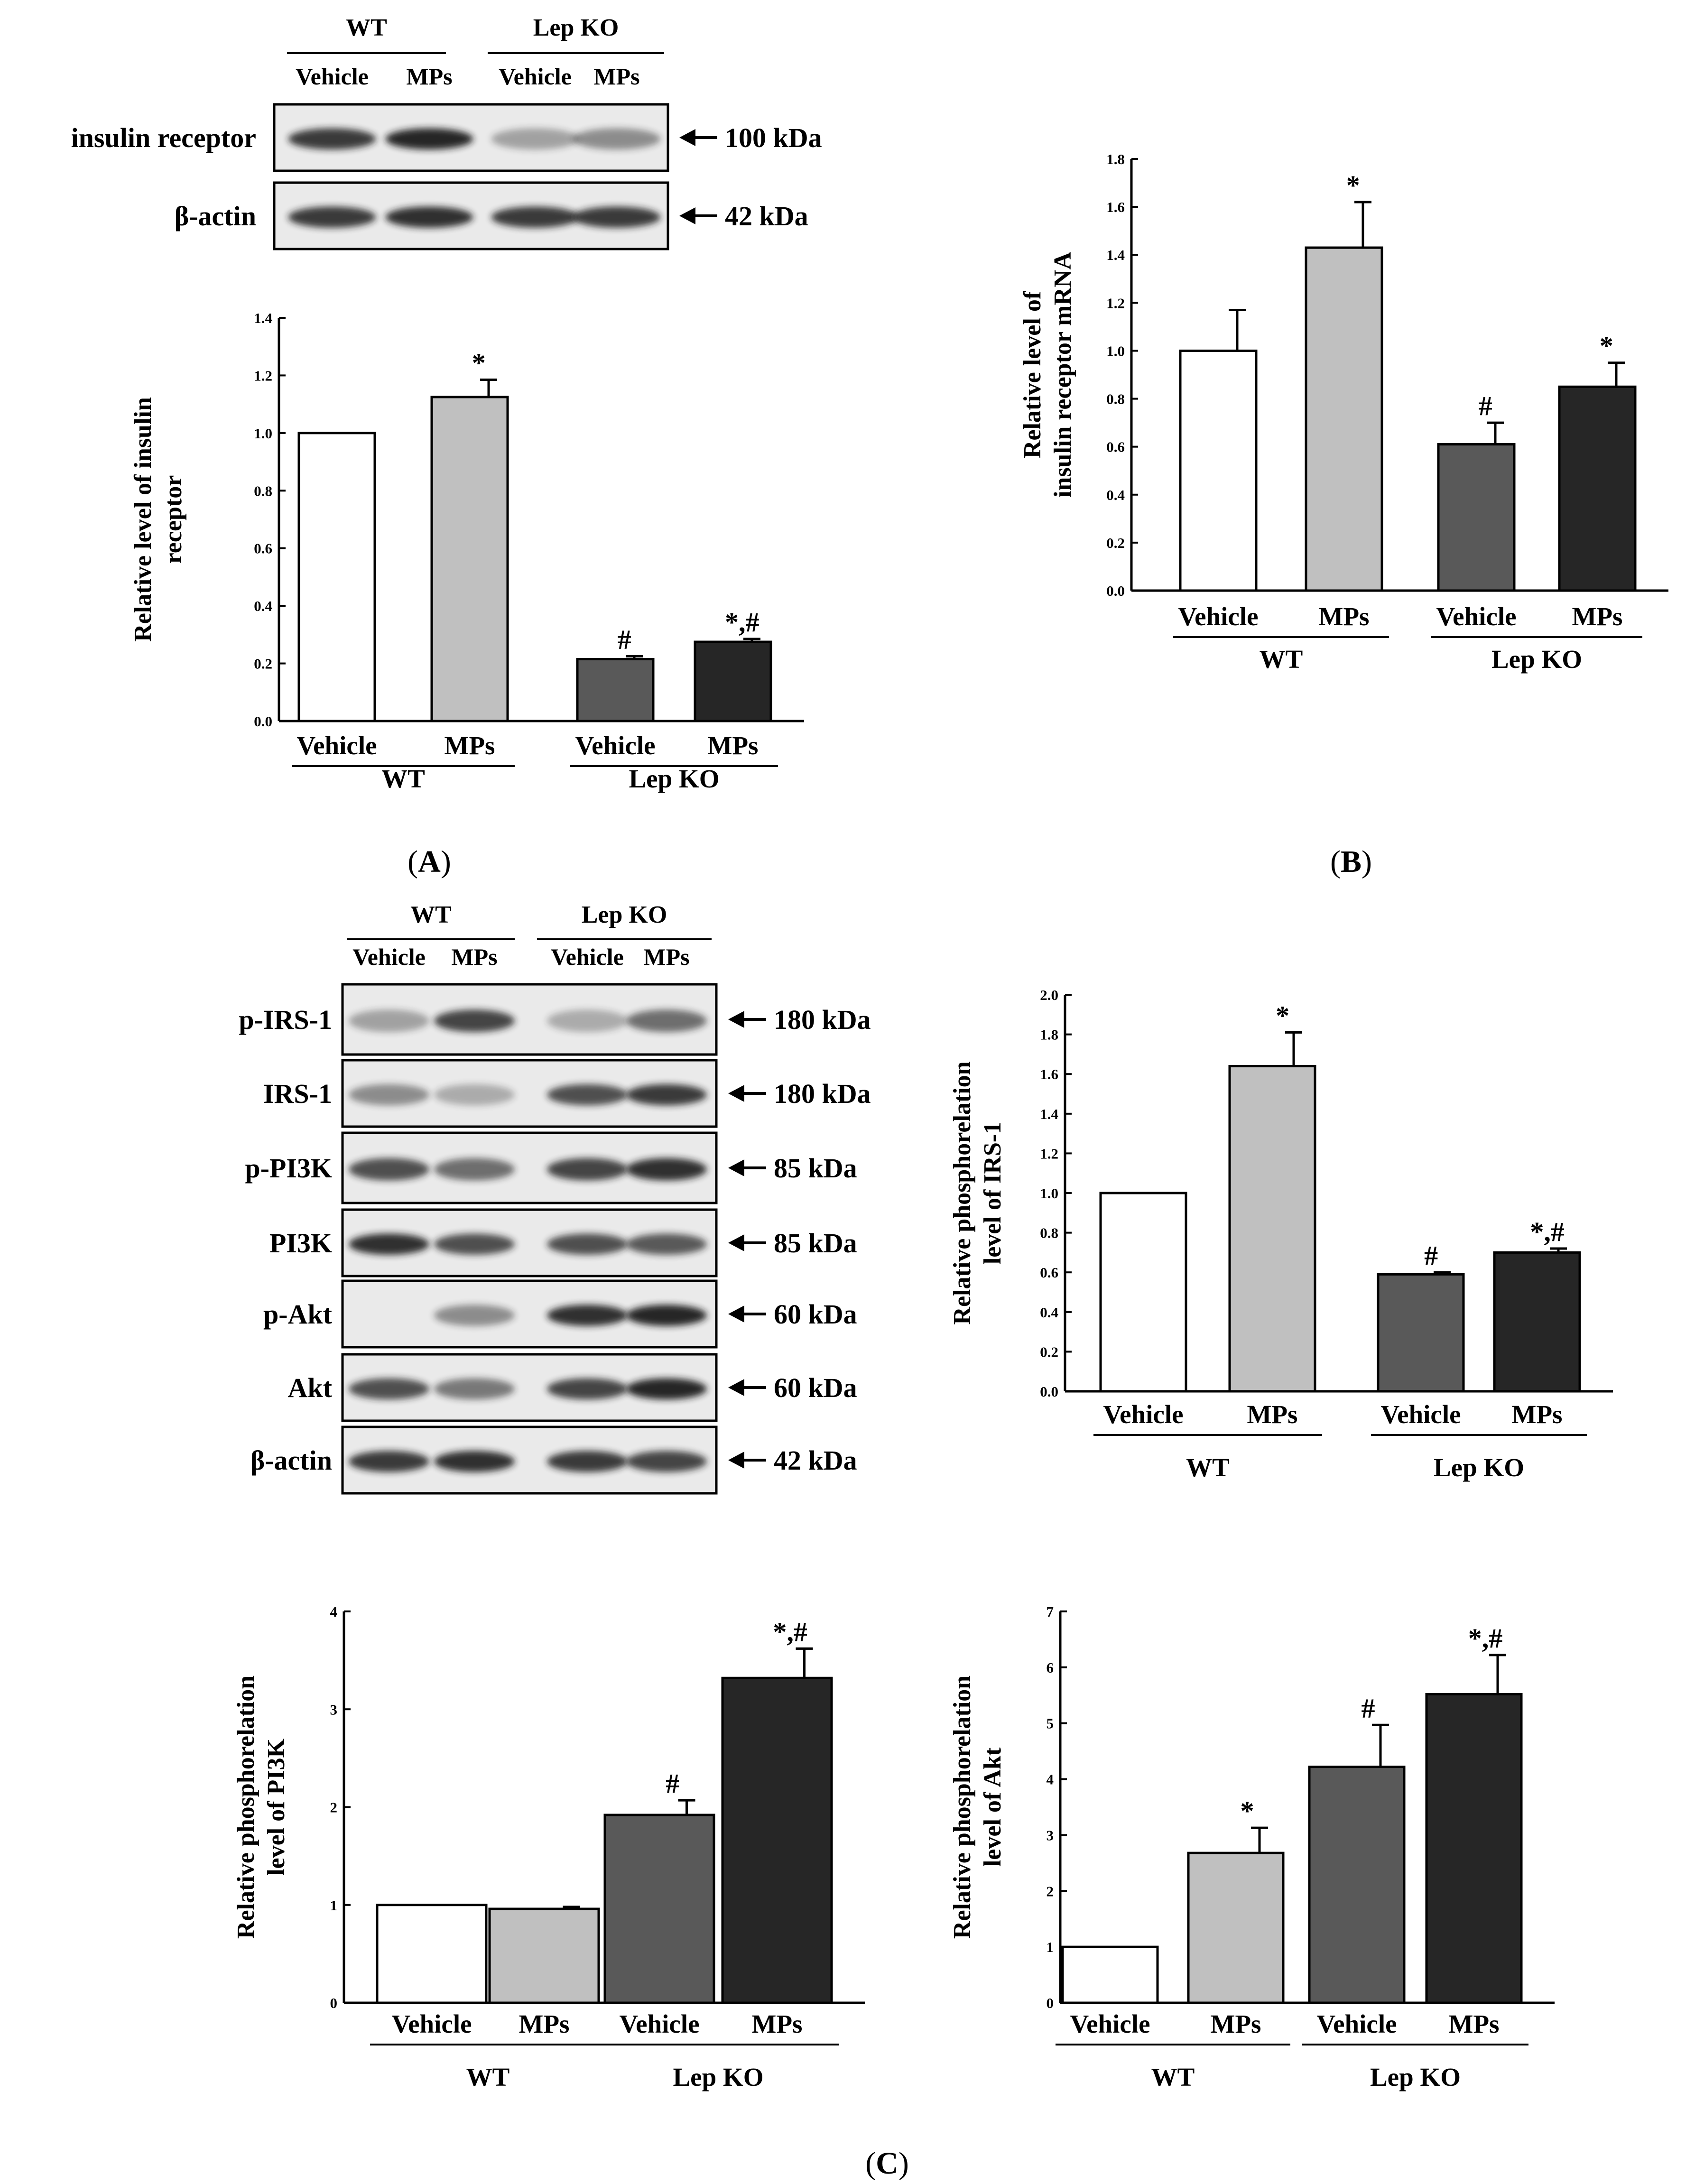 The height and width of the screenshot is (2184, 1695). What do you see at coordinates (297, 1093) in the screenshot?
I see `blot-row-label-irs-1: IRS-1` at bounding box center [297, 1093].